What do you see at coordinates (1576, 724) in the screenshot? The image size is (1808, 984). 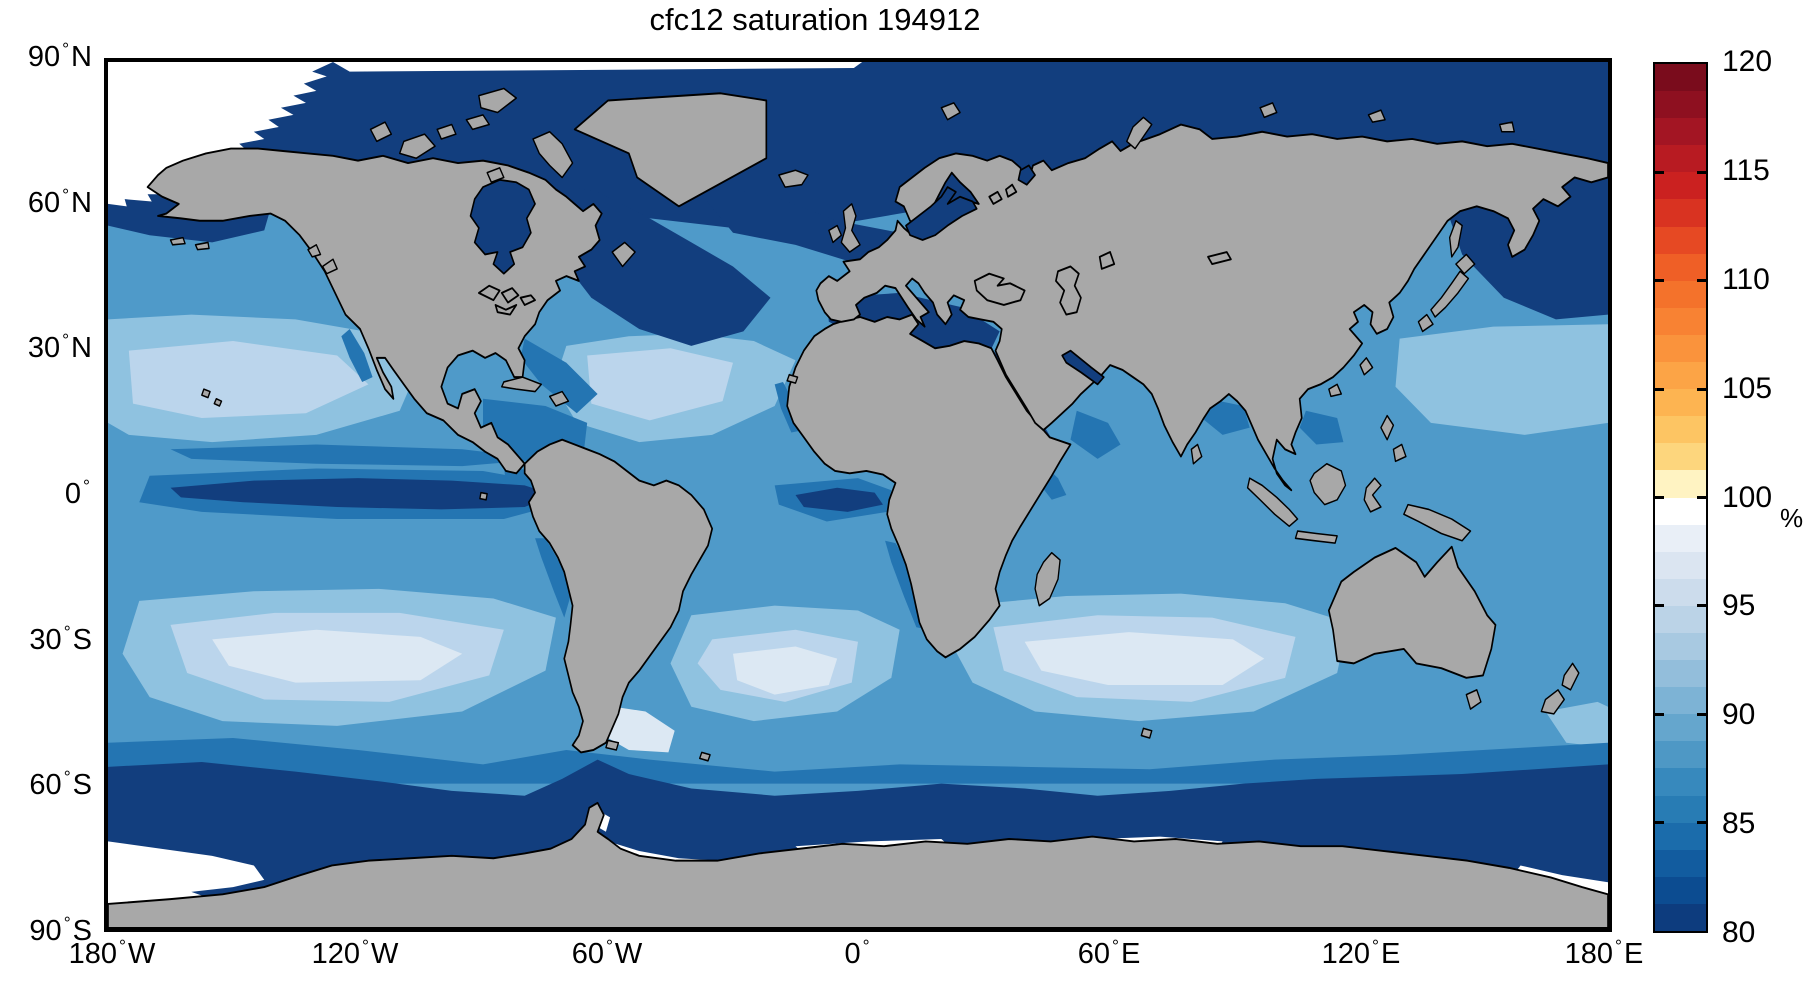 I see `east-of-new-zealand-light` at bounding box center [1576, 724].